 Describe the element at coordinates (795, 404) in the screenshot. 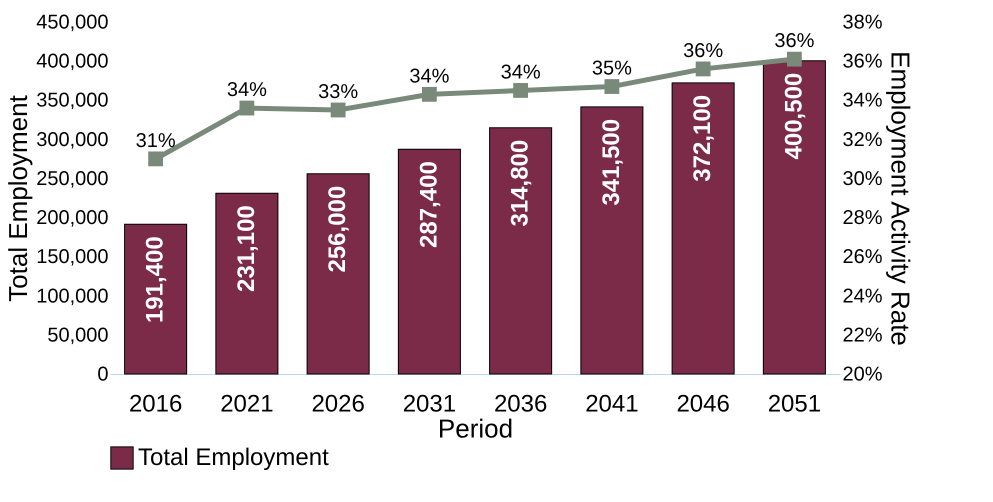

I see `x-tick-label: 2051` at that location.